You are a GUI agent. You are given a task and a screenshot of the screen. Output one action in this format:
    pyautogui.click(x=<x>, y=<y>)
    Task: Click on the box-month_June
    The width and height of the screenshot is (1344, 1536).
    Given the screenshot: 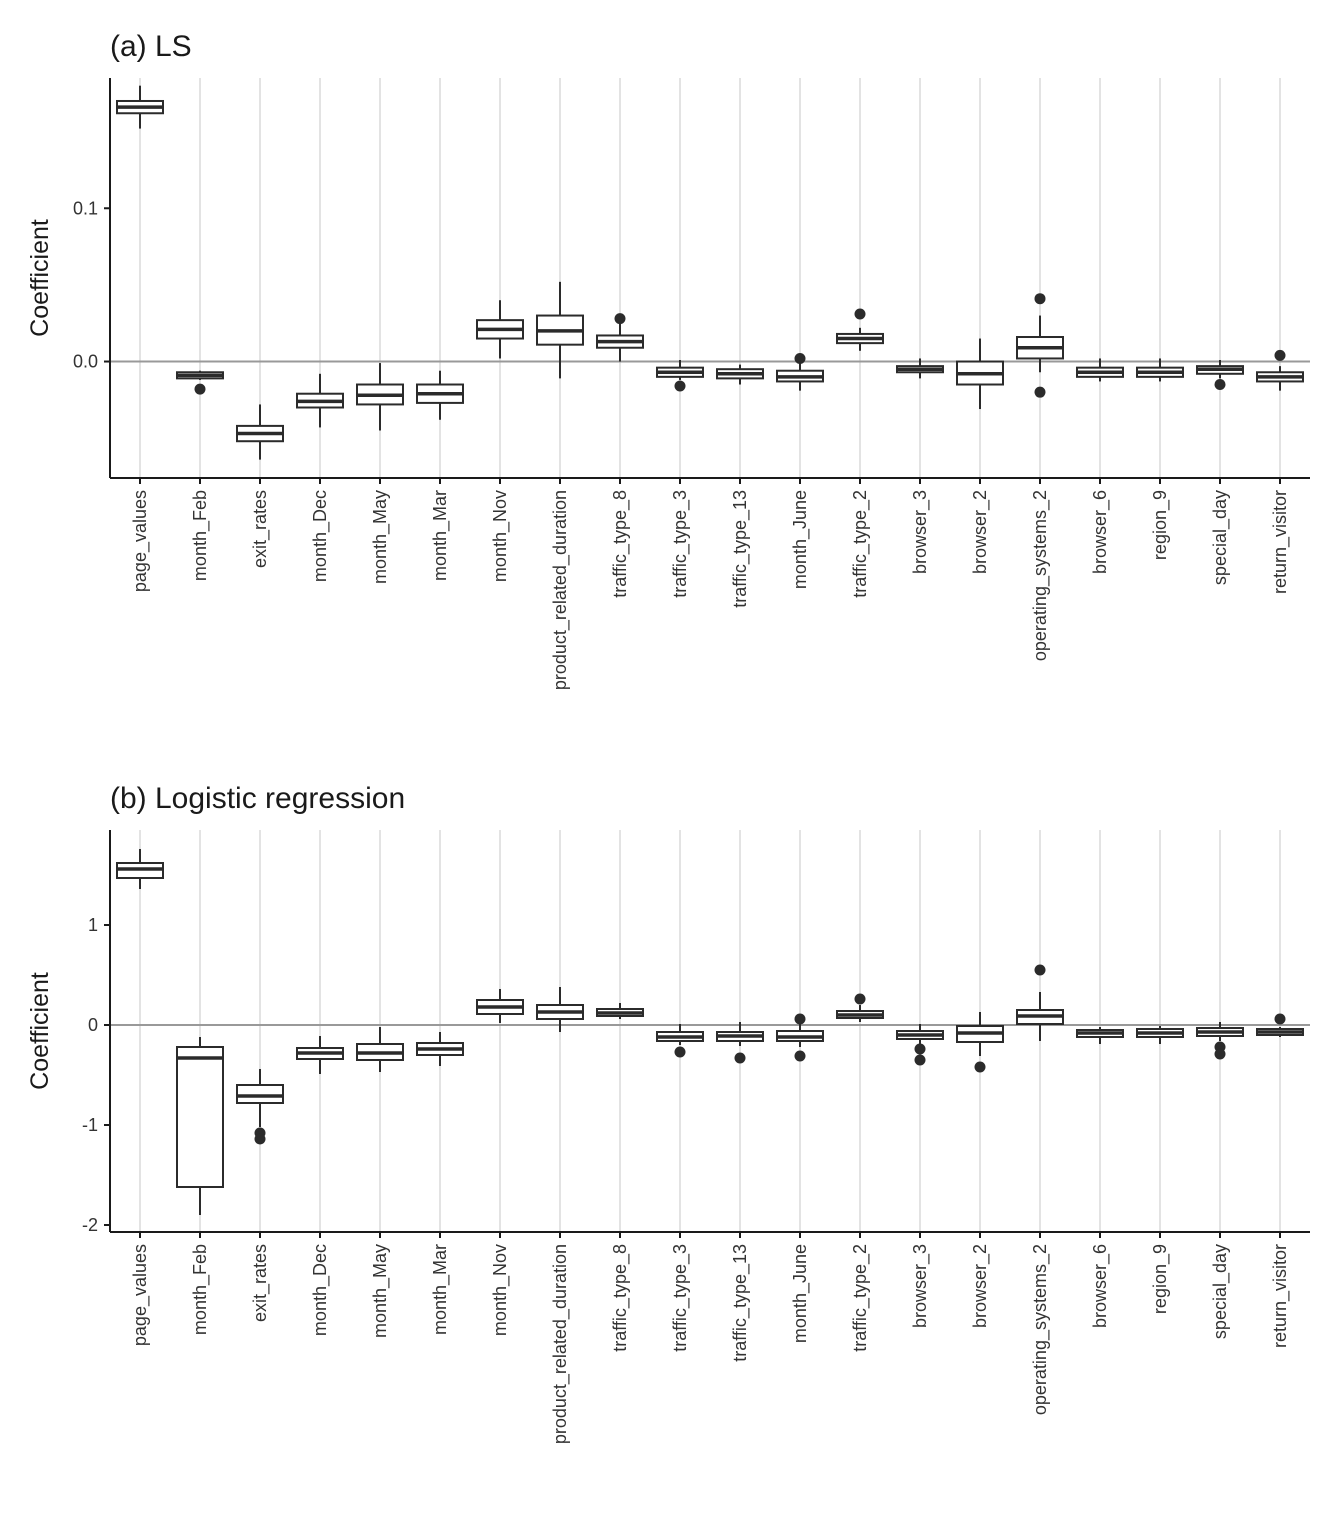 What is the action you would take?
    pyautogui.click(x=800, y=1037)
    